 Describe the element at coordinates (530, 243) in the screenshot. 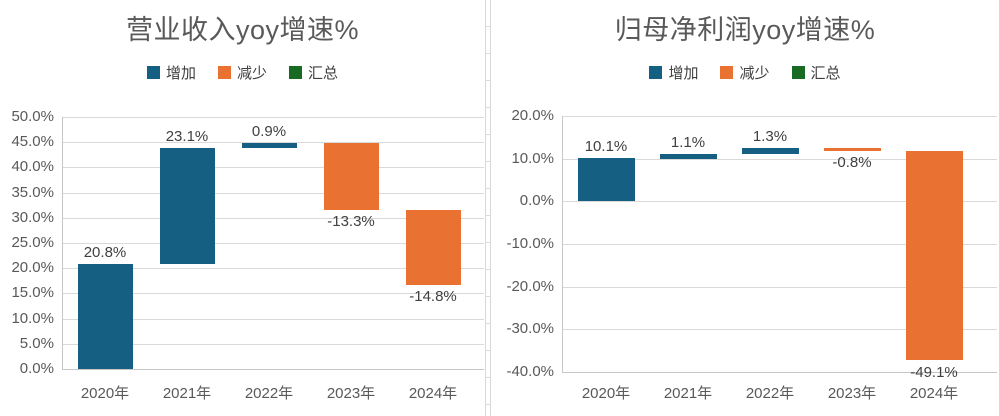

I see `y-axis-tick-label: -10.0%` at that location.